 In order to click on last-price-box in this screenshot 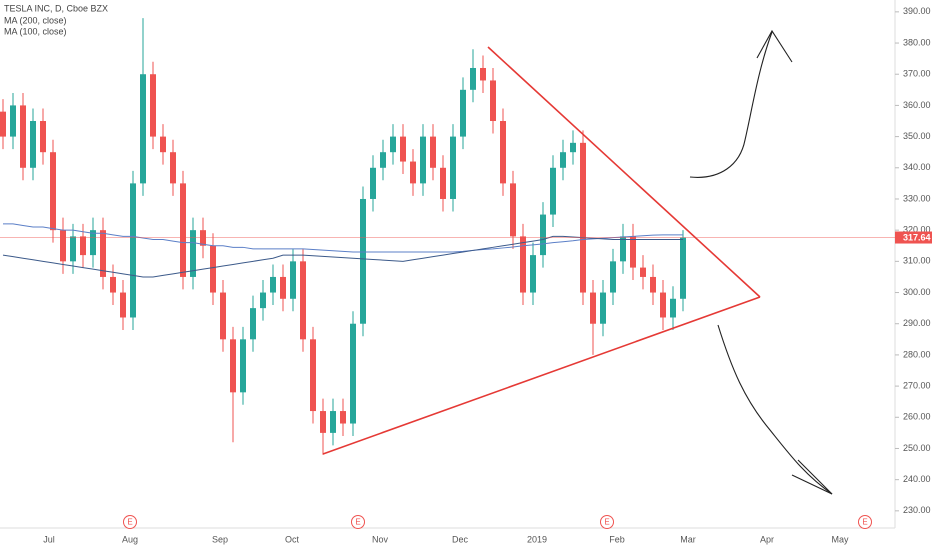, I will do `click(913, 237)`.